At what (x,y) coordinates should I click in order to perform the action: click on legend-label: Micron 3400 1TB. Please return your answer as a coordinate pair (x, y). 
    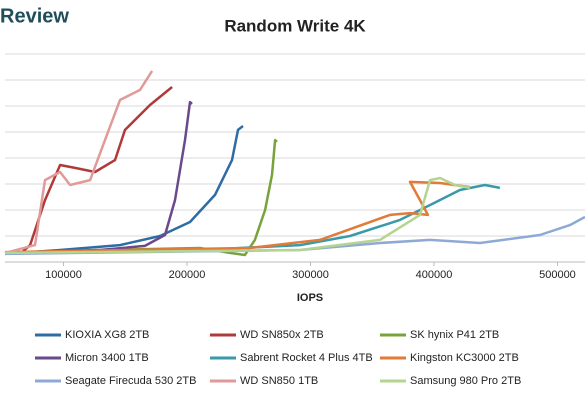
    Looking at the image, I should click on (107, 358).